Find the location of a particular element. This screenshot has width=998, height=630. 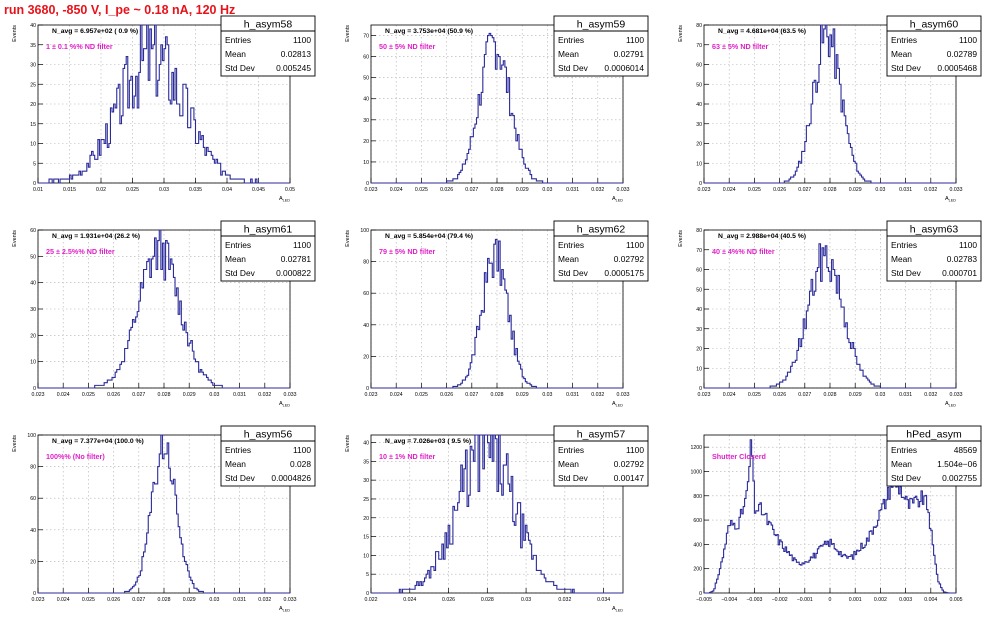

x-tick-label: 0.028 is located at coordinates (497, 190).